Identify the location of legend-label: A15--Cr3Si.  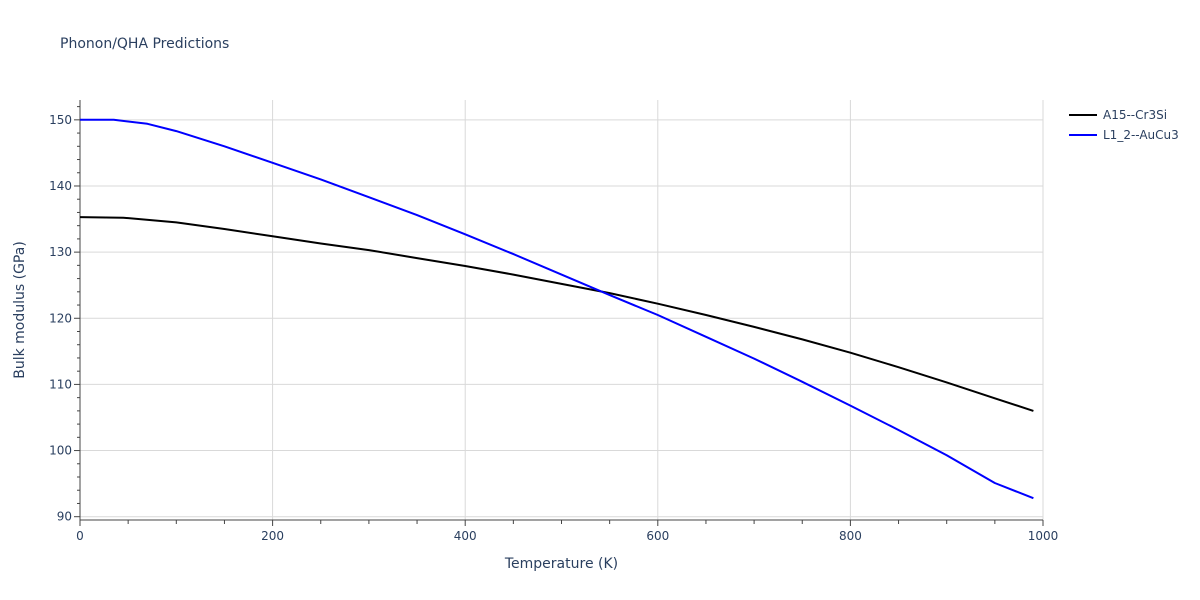
(1135, 115).